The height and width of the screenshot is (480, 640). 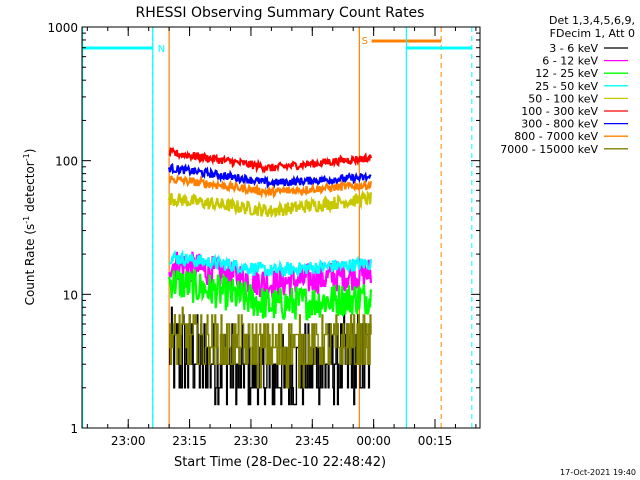 What do you see at coordinates (270, 264) in the screenshot?
I see `series-line-25-50keV` at bounding box center [270, 264].